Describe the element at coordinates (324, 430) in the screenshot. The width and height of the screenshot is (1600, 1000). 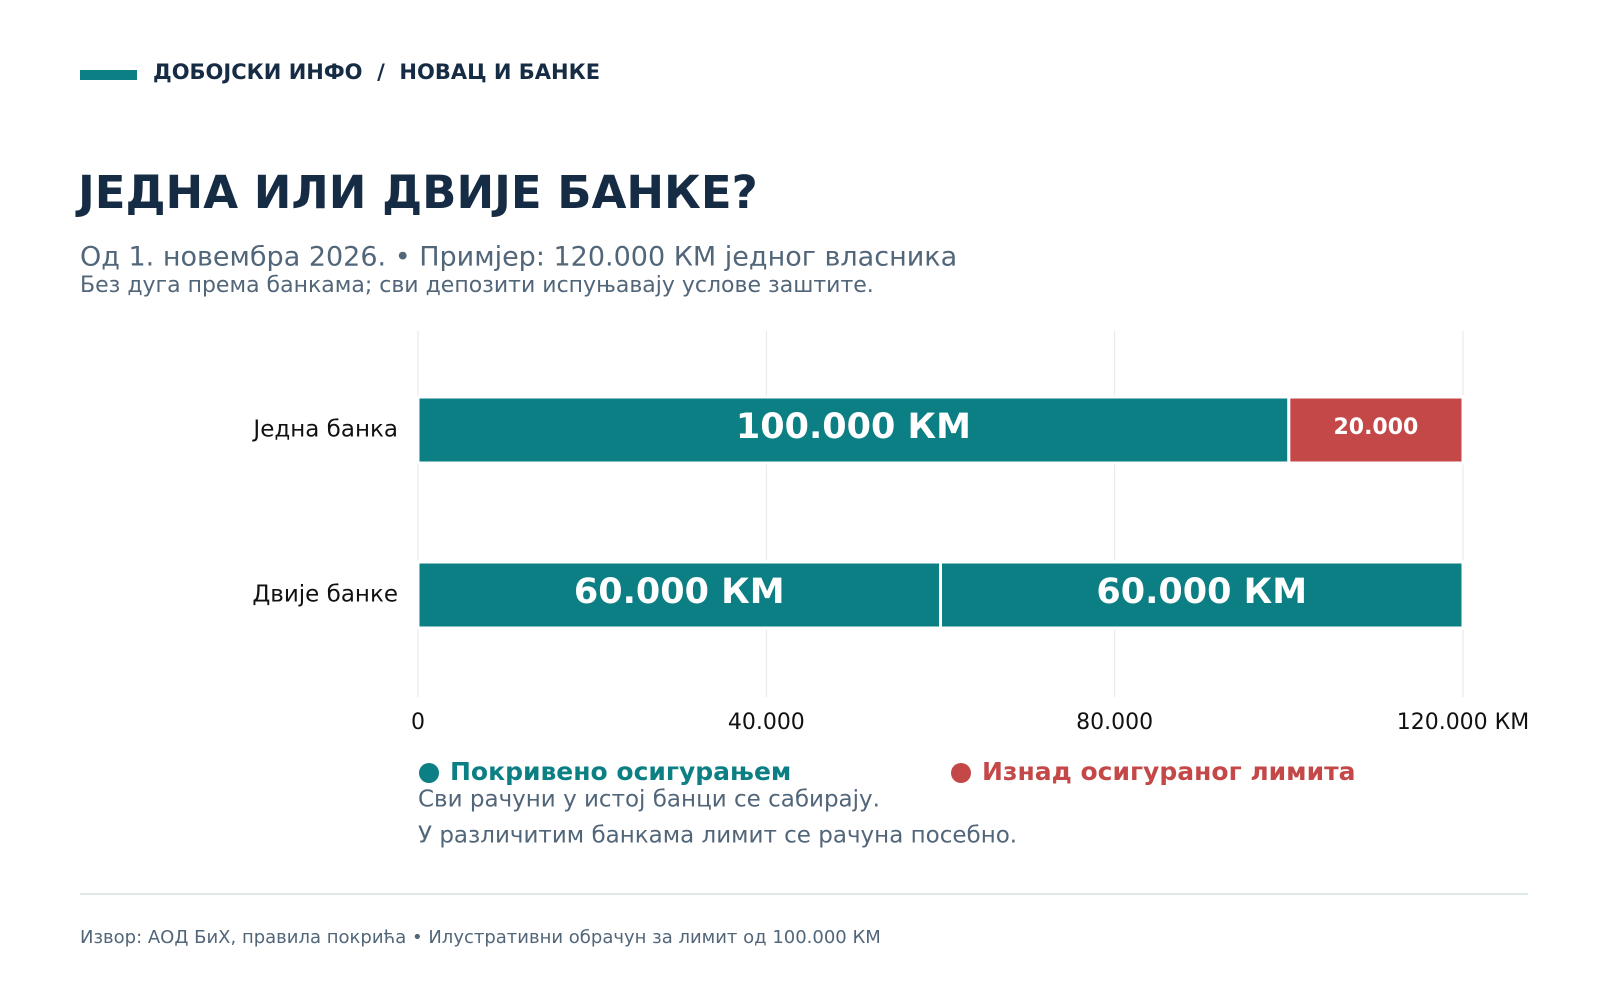
I see `y-tick-label: Једна банка` at that location.